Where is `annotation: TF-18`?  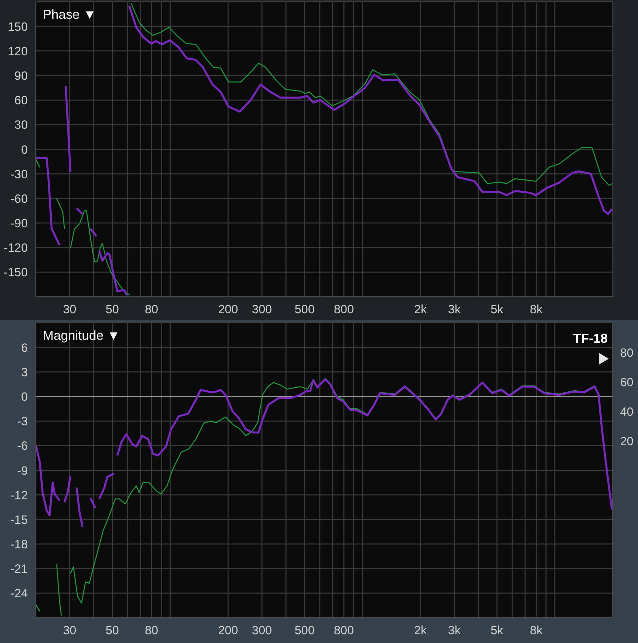
annotation: TF-18 is located at coordinates (590, 338).